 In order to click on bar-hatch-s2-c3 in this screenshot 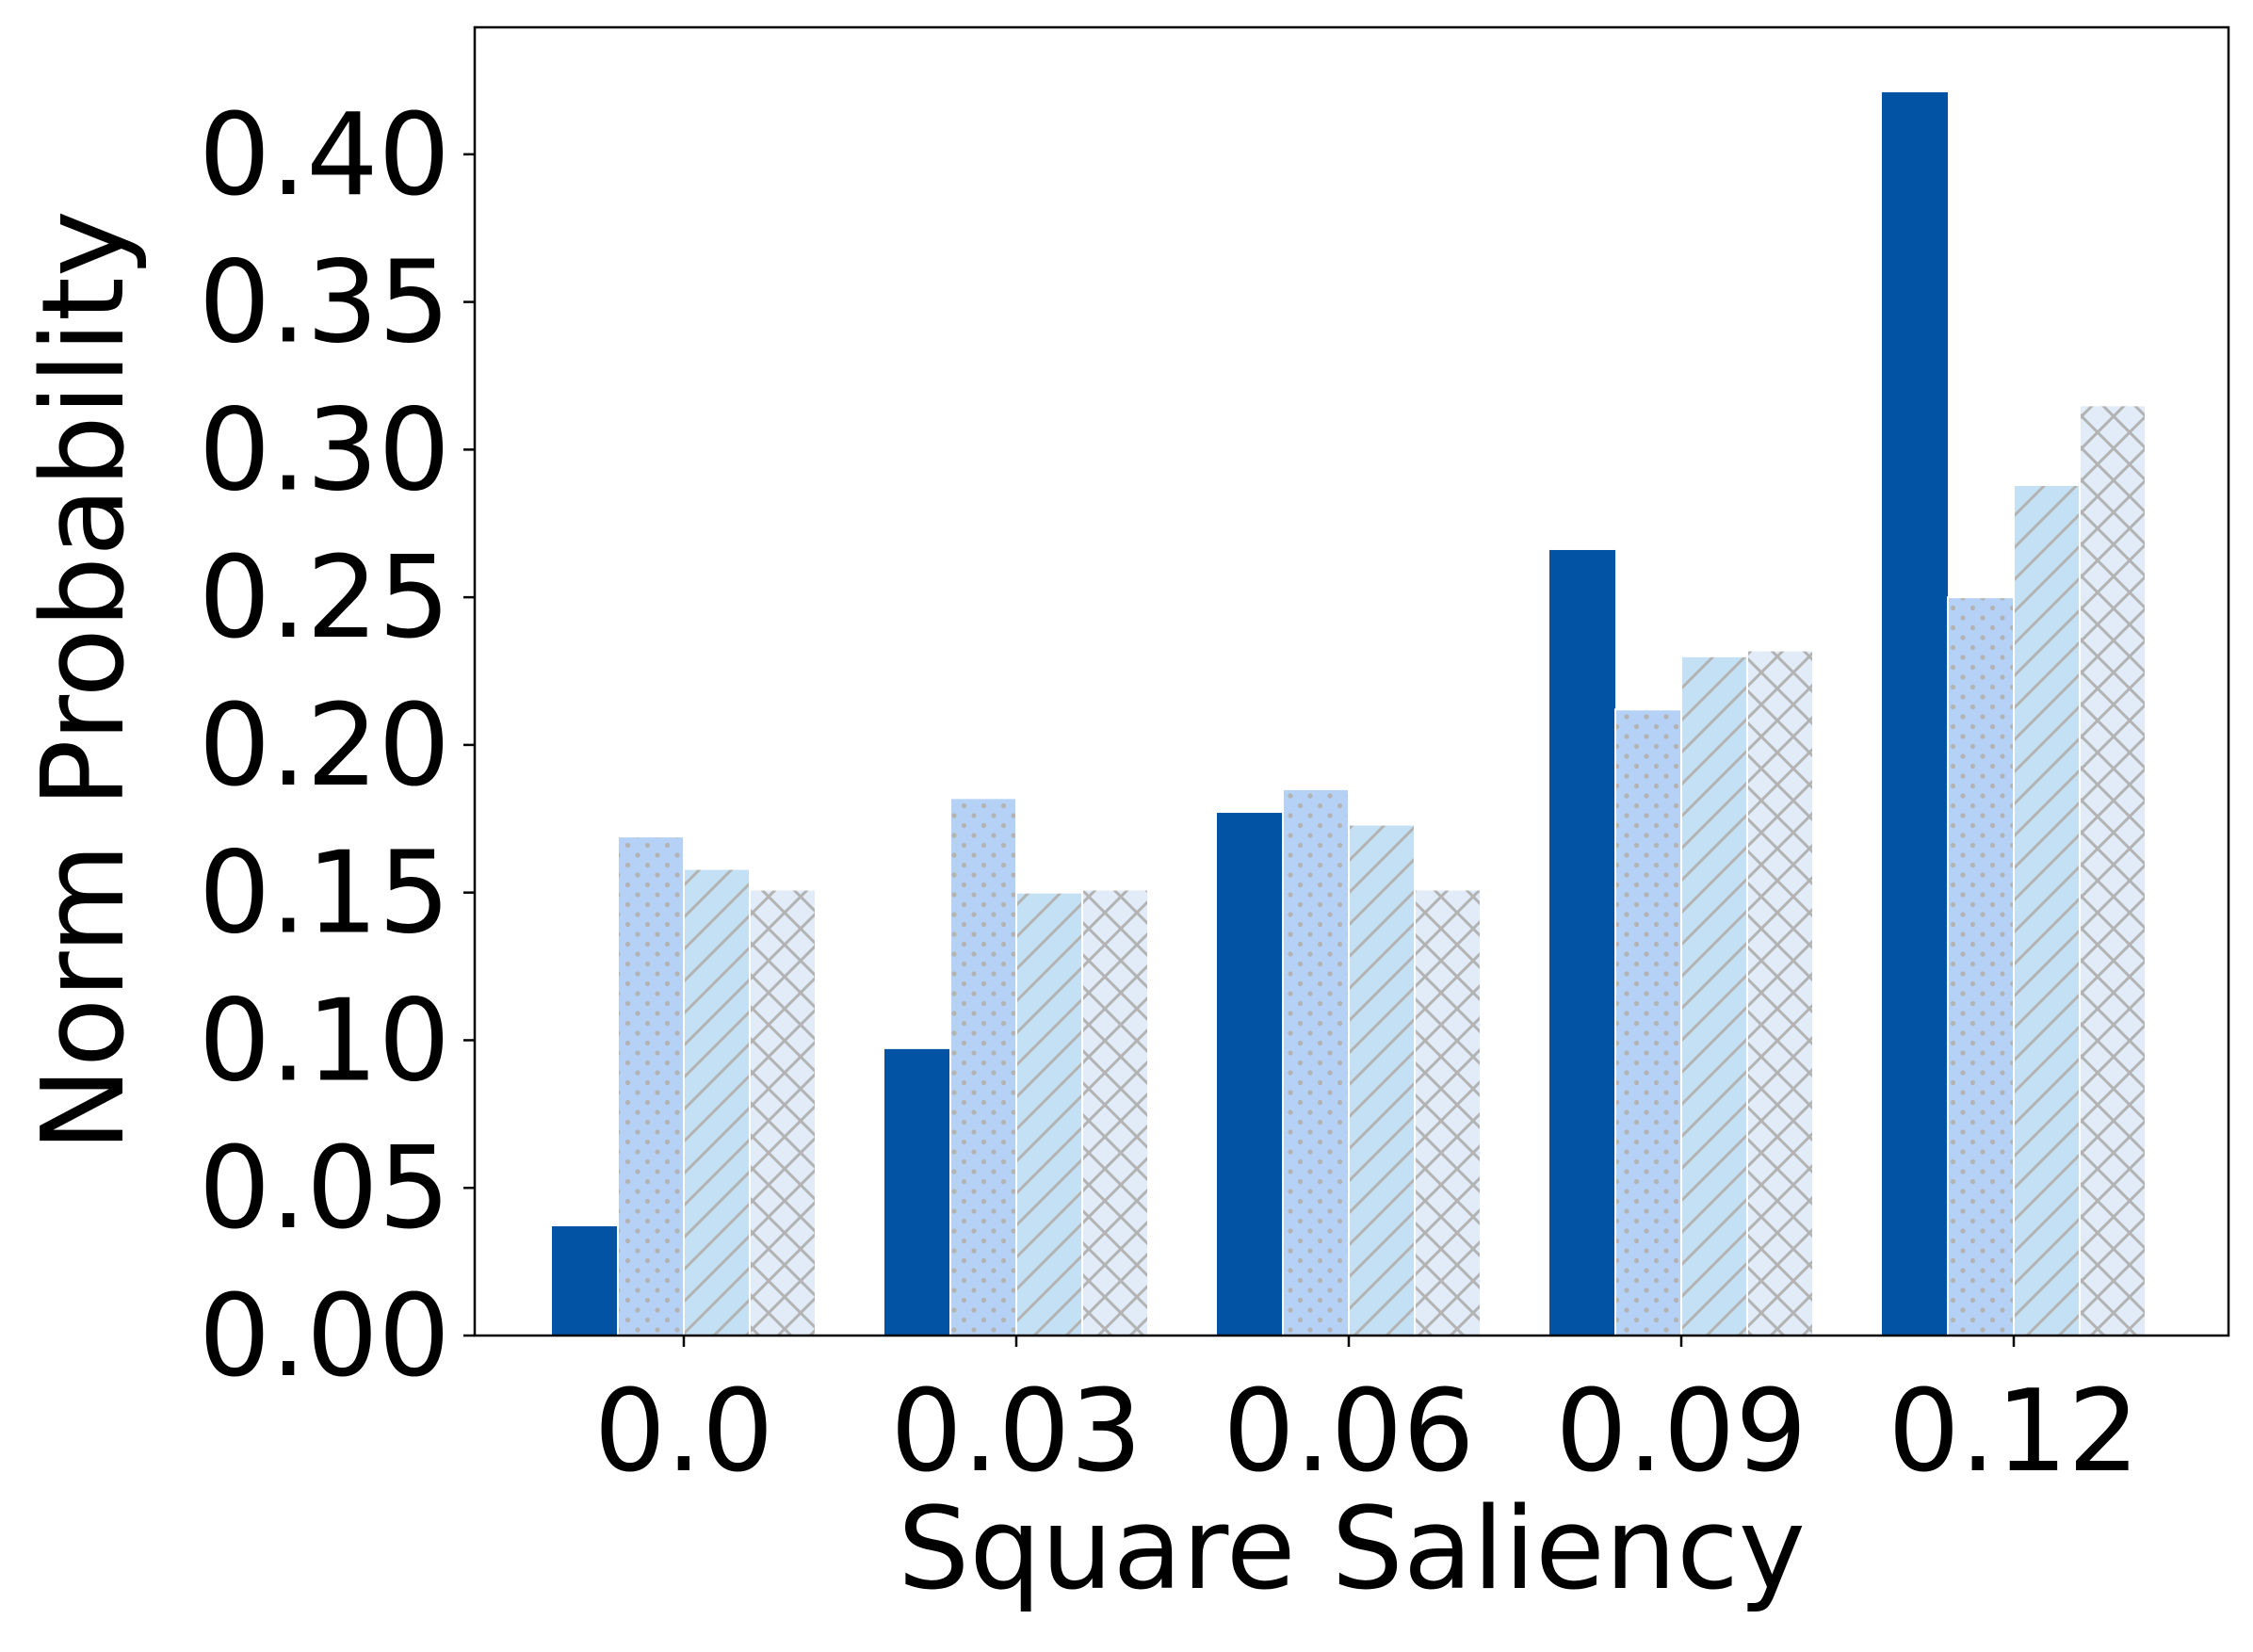, I will do `click(1714, 996)`.